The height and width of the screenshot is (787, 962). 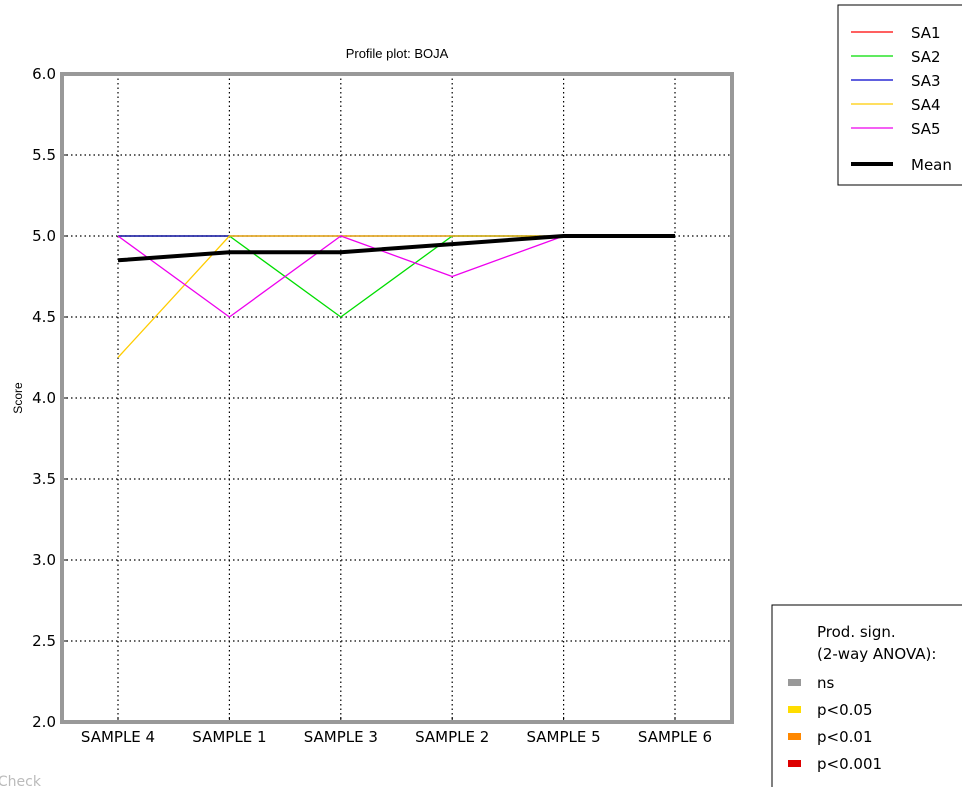 What do you see at coordinates (926, 81) in the screenshot?
I see `legend-label-sa3: SA3` at bounding box center [926, 81].